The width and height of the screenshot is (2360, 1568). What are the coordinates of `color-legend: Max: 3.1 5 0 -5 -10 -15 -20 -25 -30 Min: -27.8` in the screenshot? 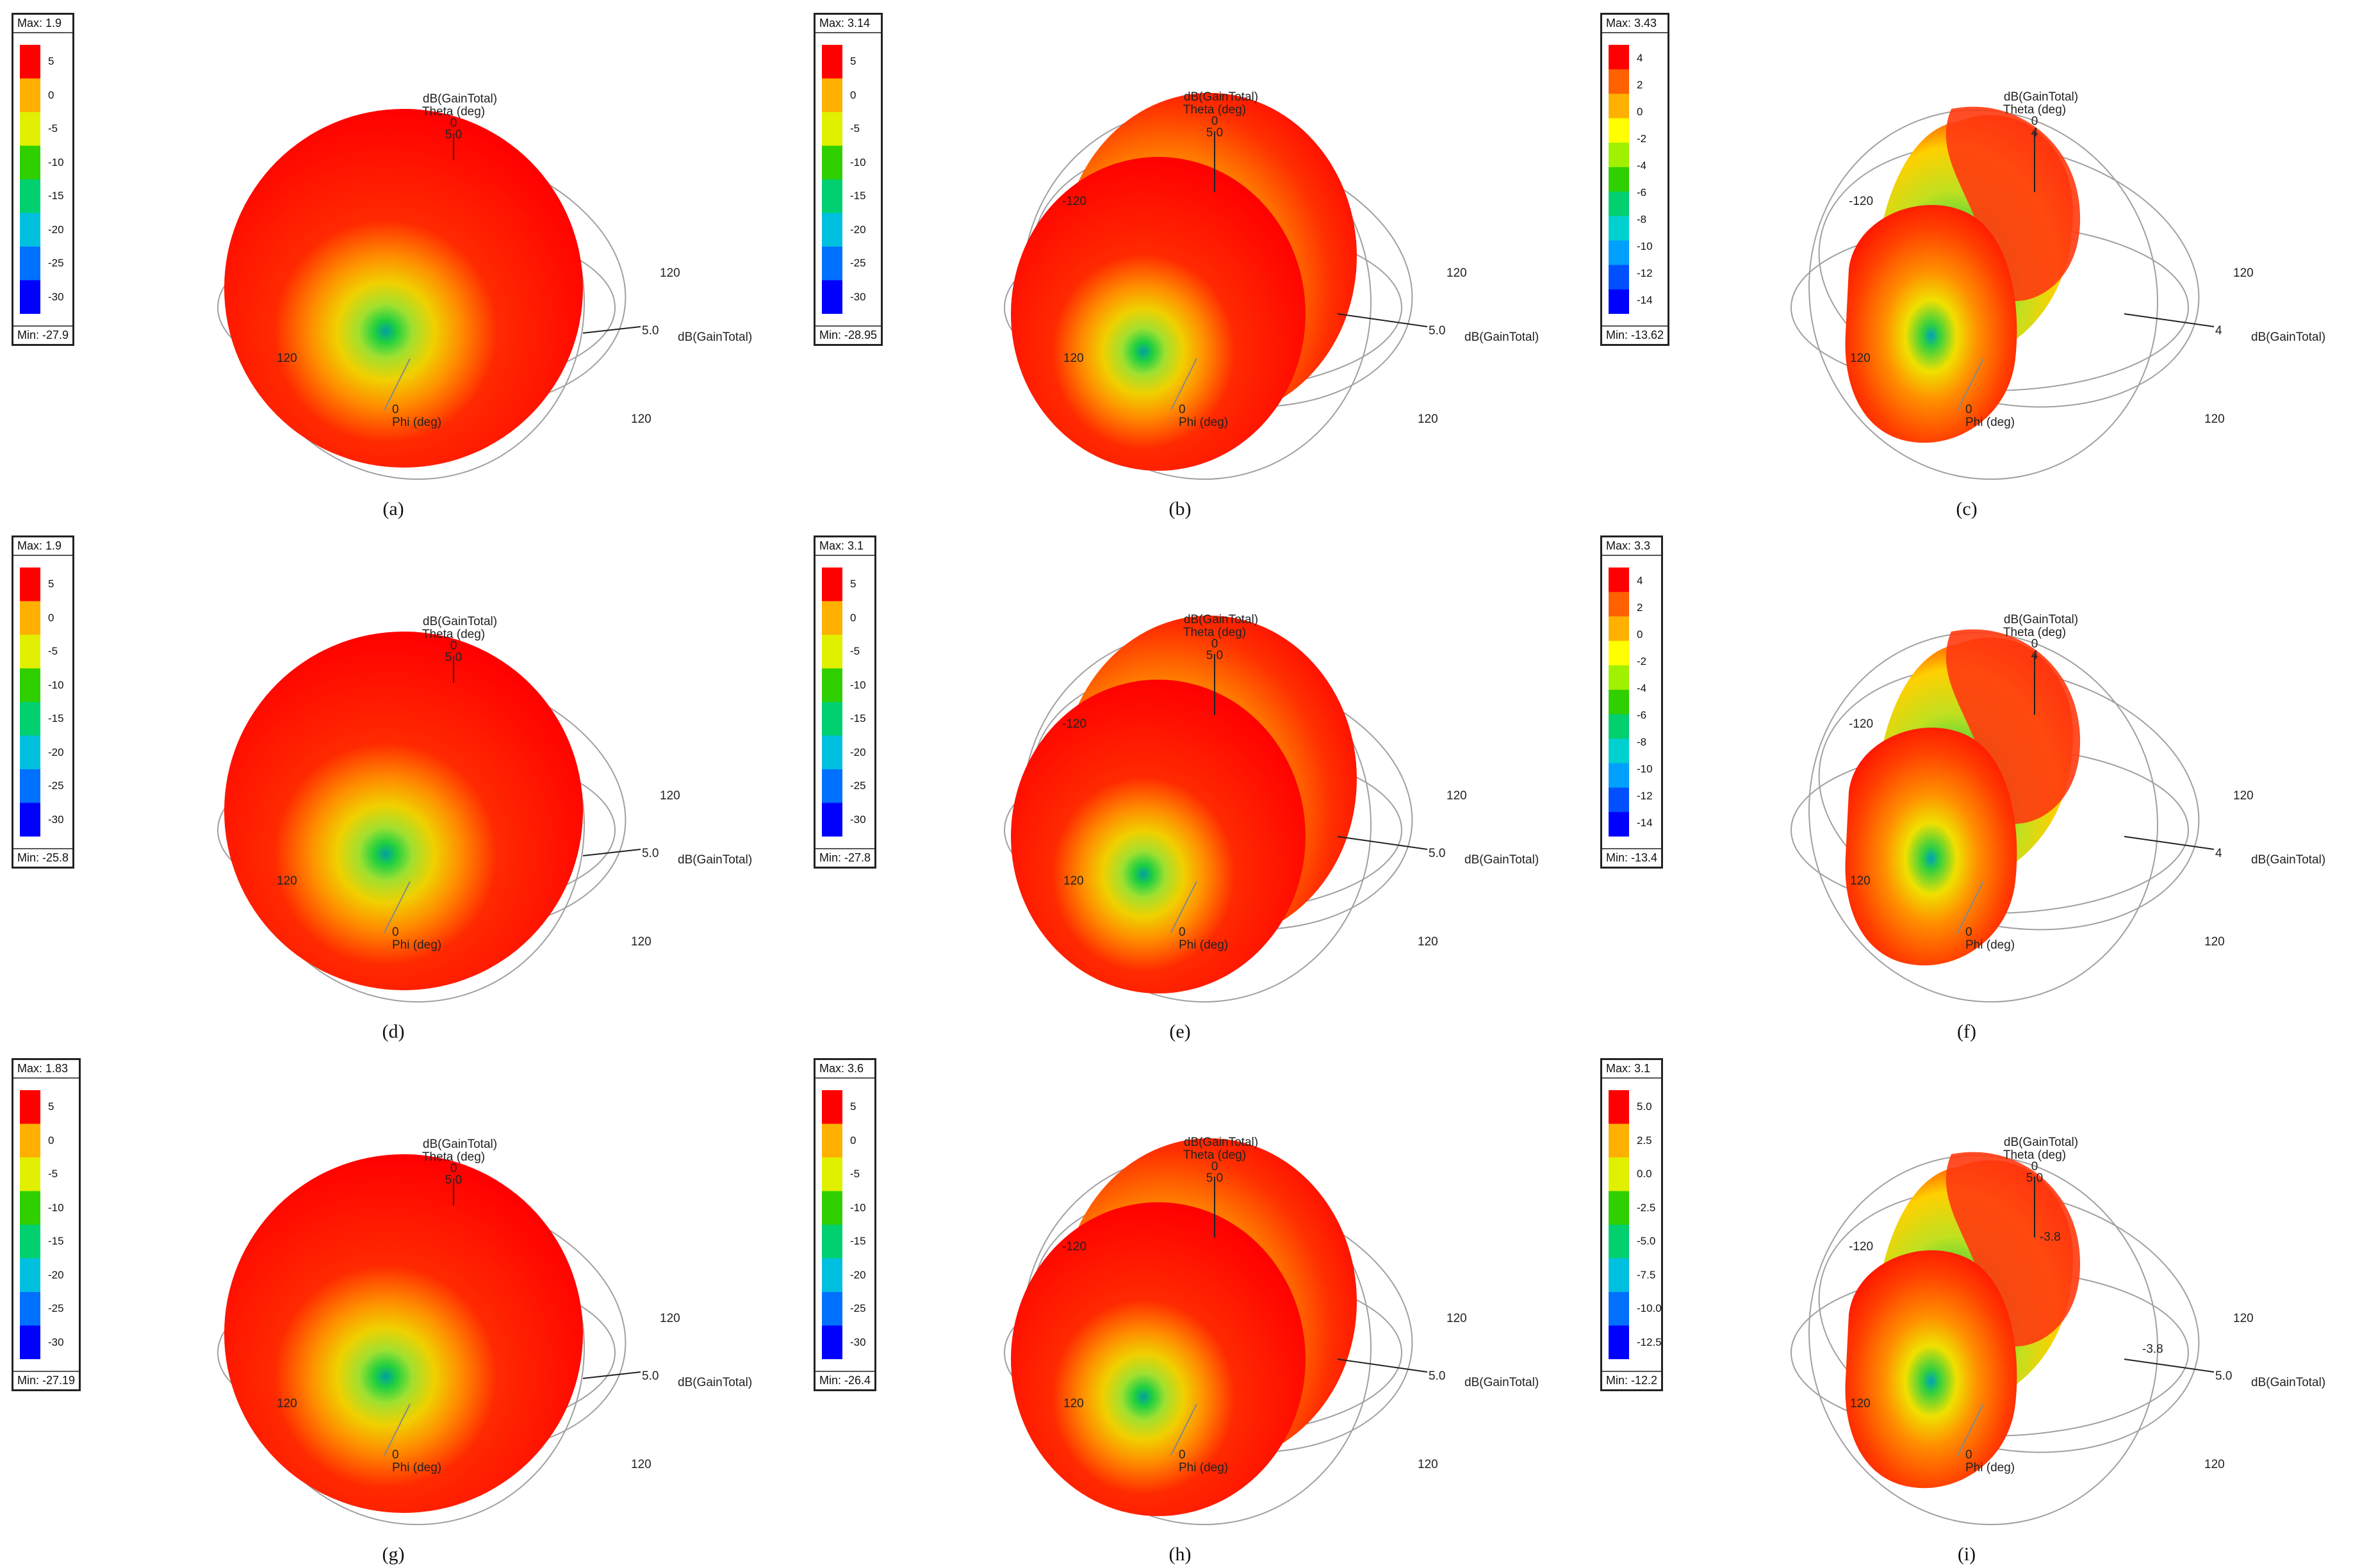 It's located at (845, 702).